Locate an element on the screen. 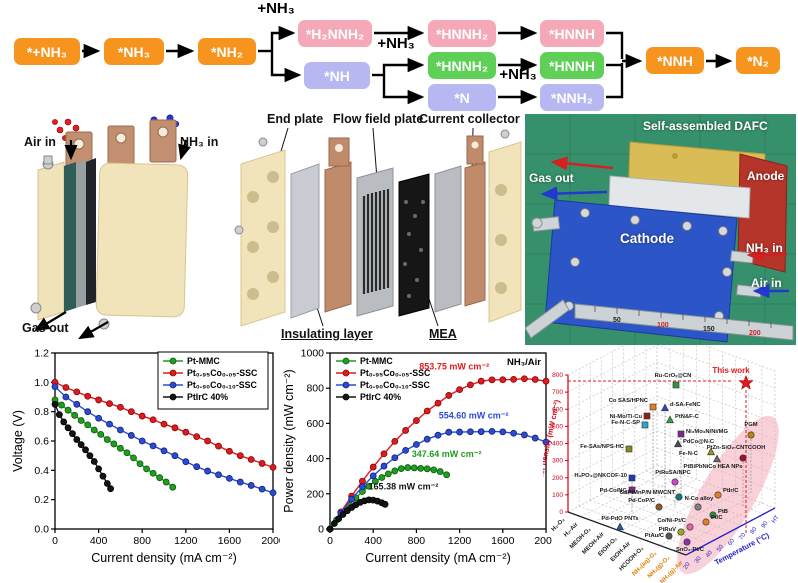 The image size is (798, 583). ruler-number: 100 is located at coordinates (663, 325).